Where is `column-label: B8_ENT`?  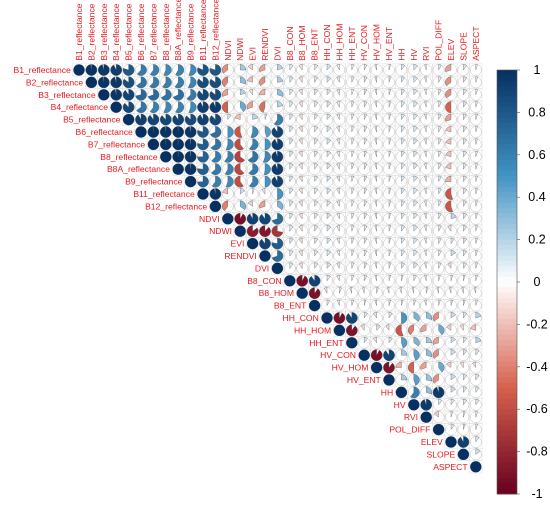 column-label: B8_ENT is located at coordinates (315, 44).